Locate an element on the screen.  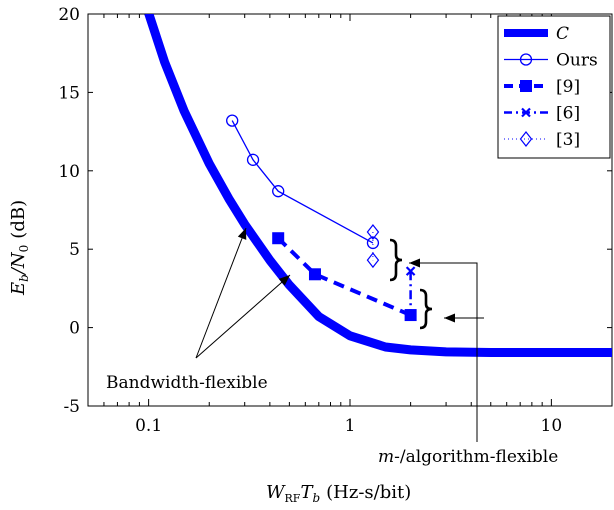
arrow-algorithm-lower-head is located at coordinates (449, 318).